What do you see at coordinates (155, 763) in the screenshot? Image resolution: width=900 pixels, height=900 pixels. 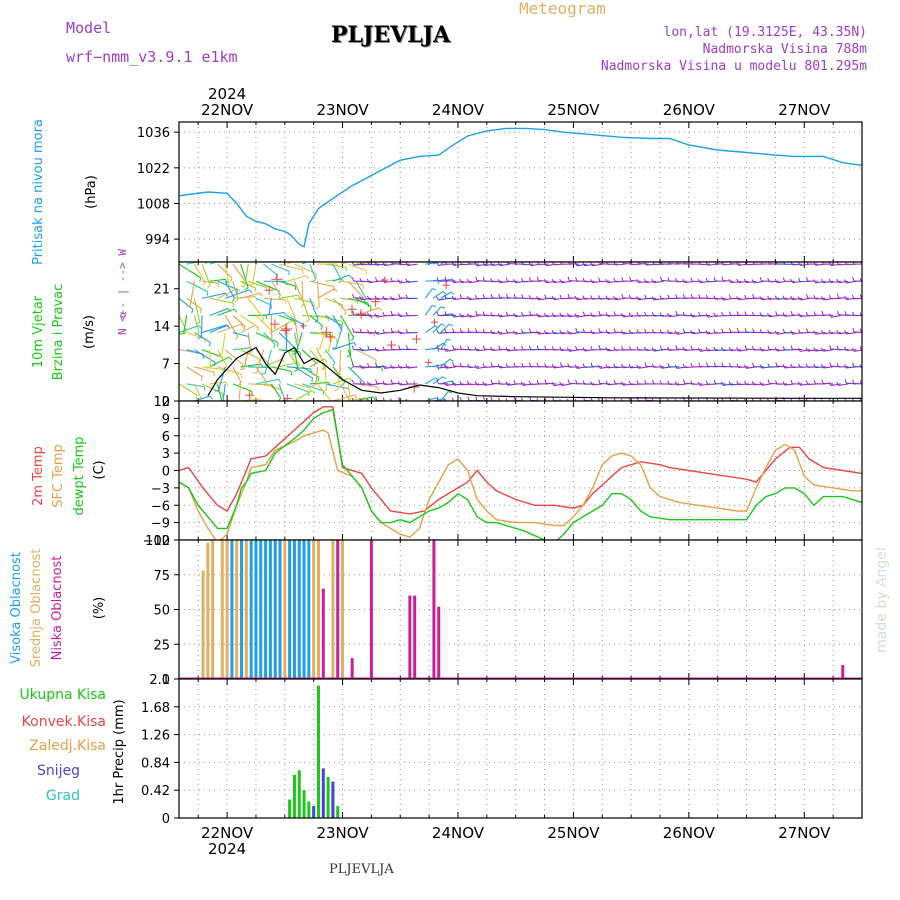 I see `y-tick-label-precip: 0.84` at bounding box center [155, 763].